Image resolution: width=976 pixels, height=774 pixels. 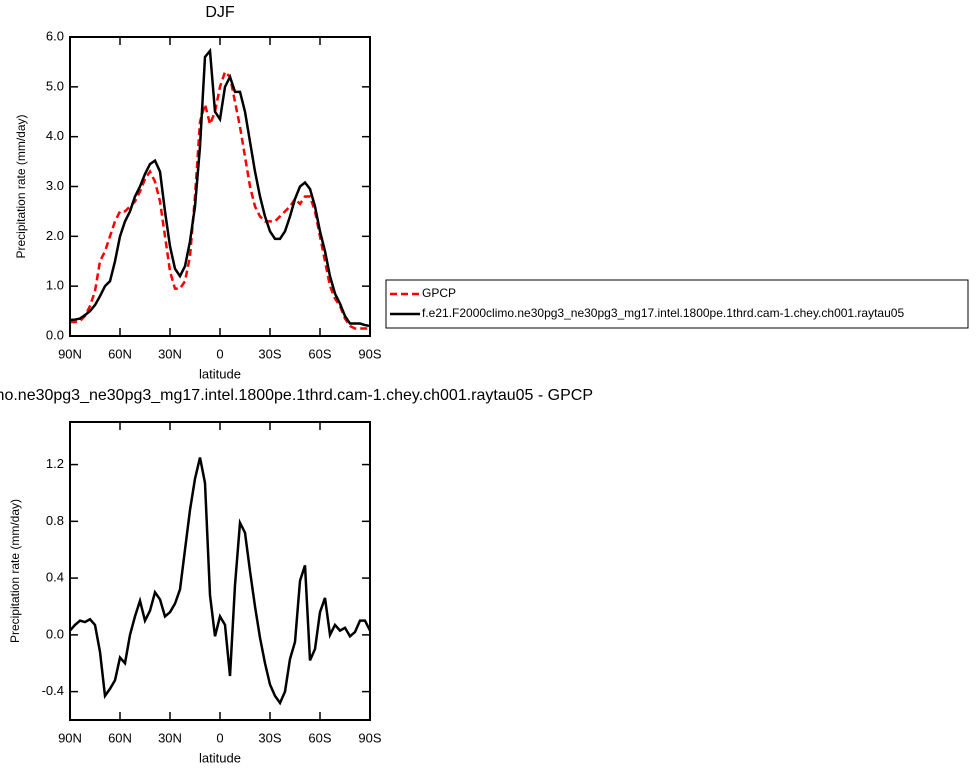 I want to click on legend-box, so click(x=677, y=304).